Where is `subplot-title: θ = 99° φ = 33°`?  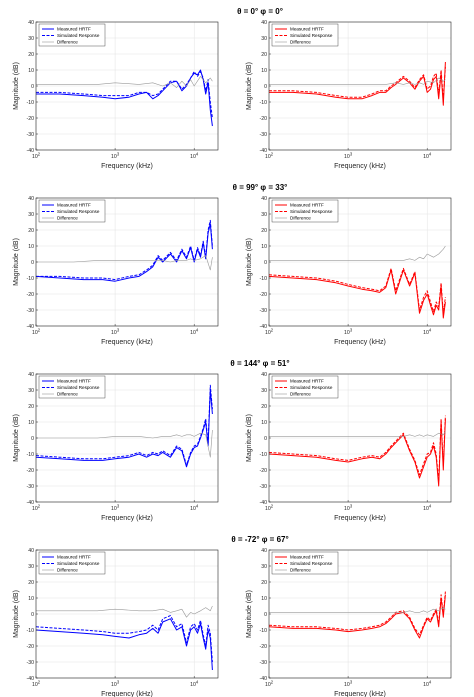 subplot-title: θ = 99° φ = 33° is located at coordinates (260, 187).